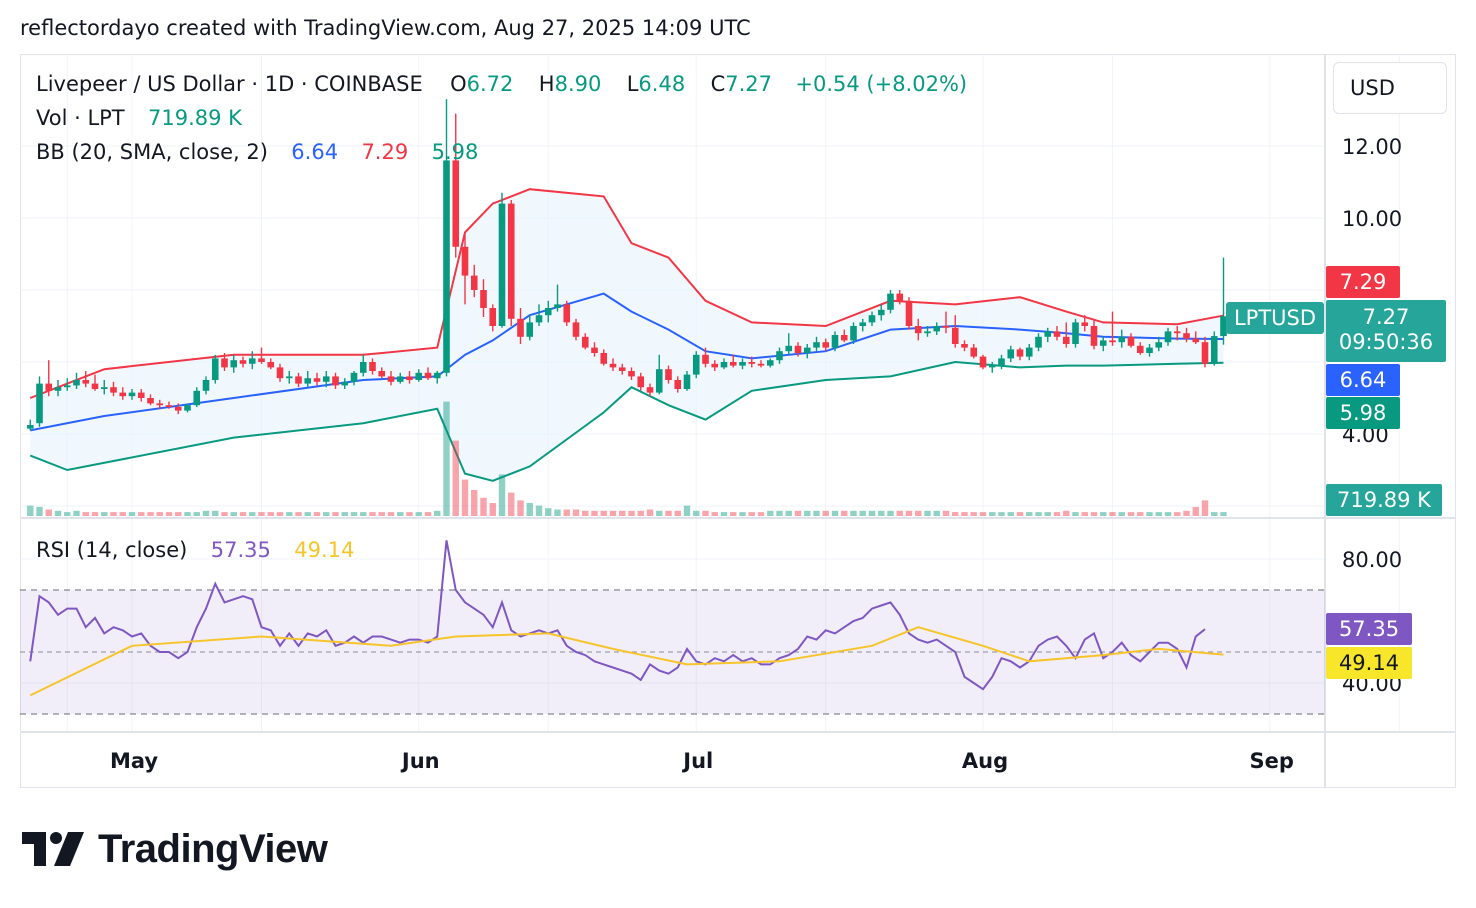  I want to click on legend-rsi-row: RSI (14, close) 57.35 49.14, so click(195, 550).